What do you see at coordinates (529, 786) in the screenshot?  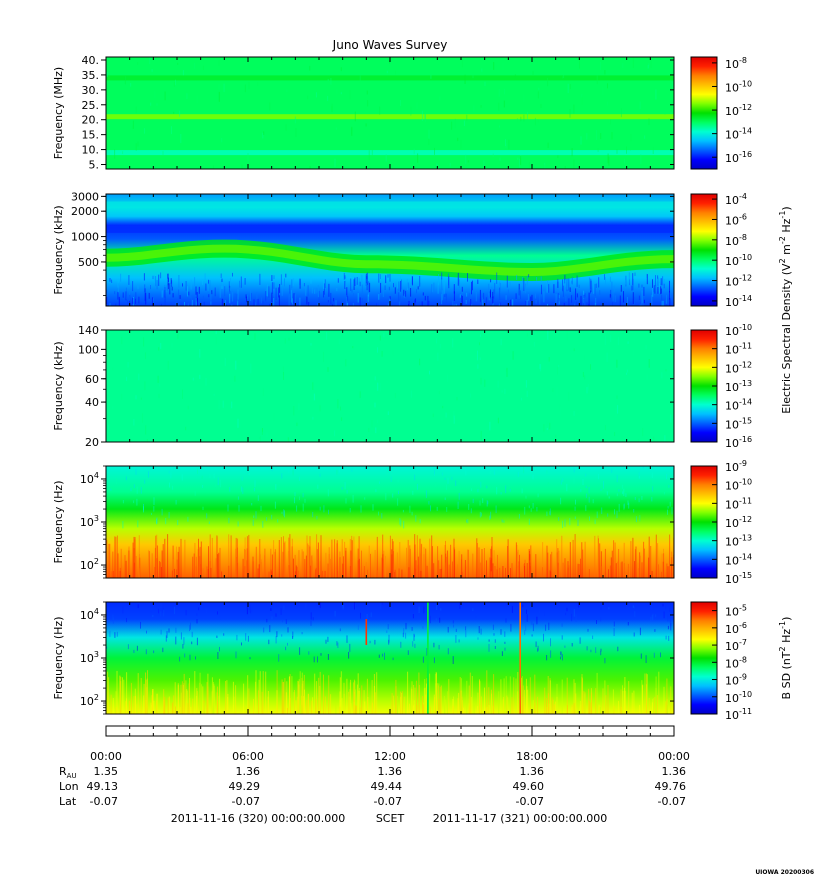 I see `ephemeris-value: 49.60` at bounding box center [529, 786].